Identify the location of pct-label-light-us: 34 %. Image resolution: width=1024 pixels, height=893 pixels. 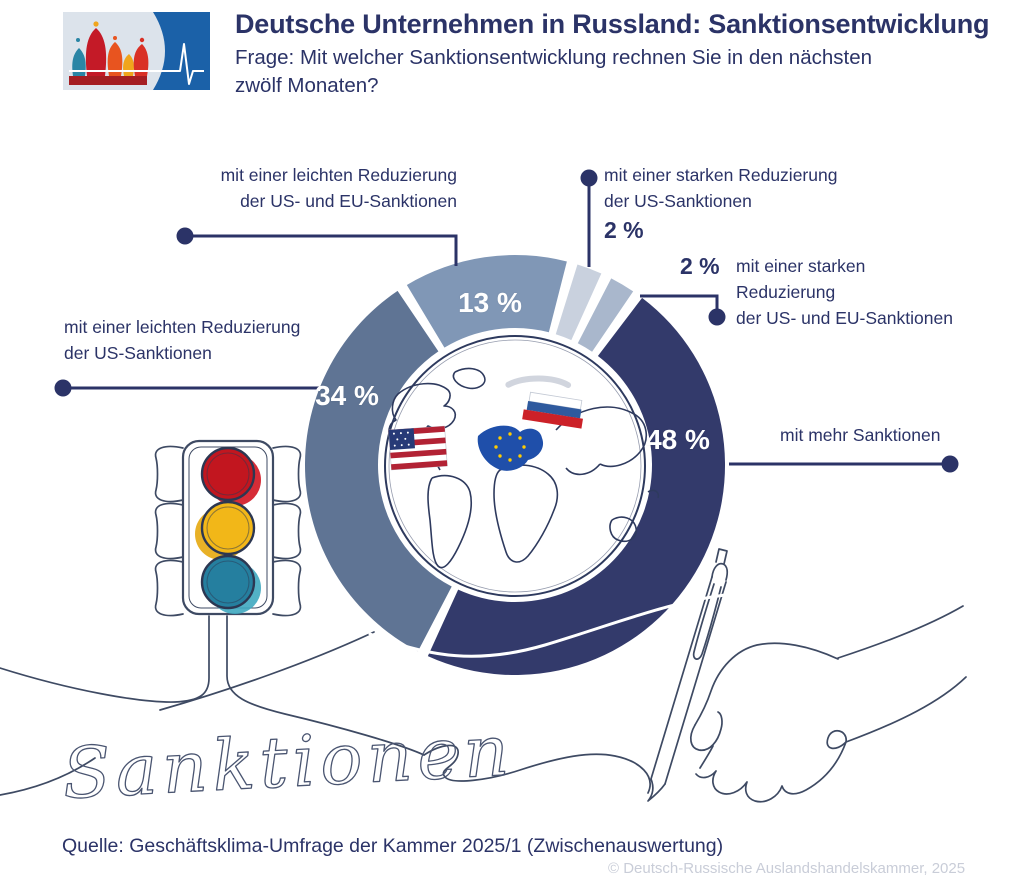
(347, 395).